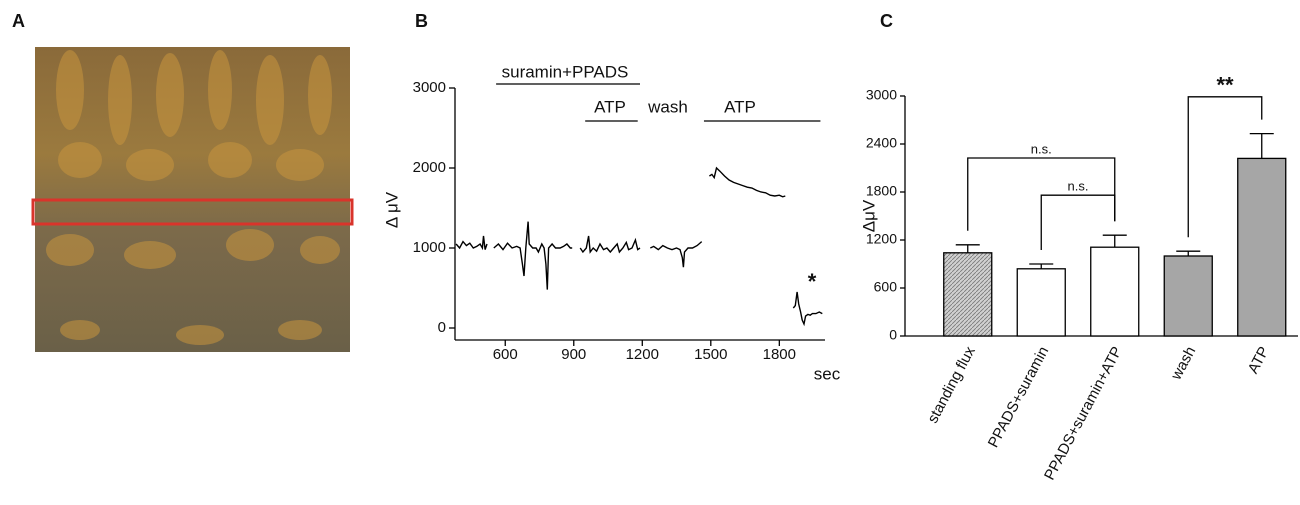 This screenshot has width=1300, height=505. I want to click on x-tick-label: 900, so click(573, 354).